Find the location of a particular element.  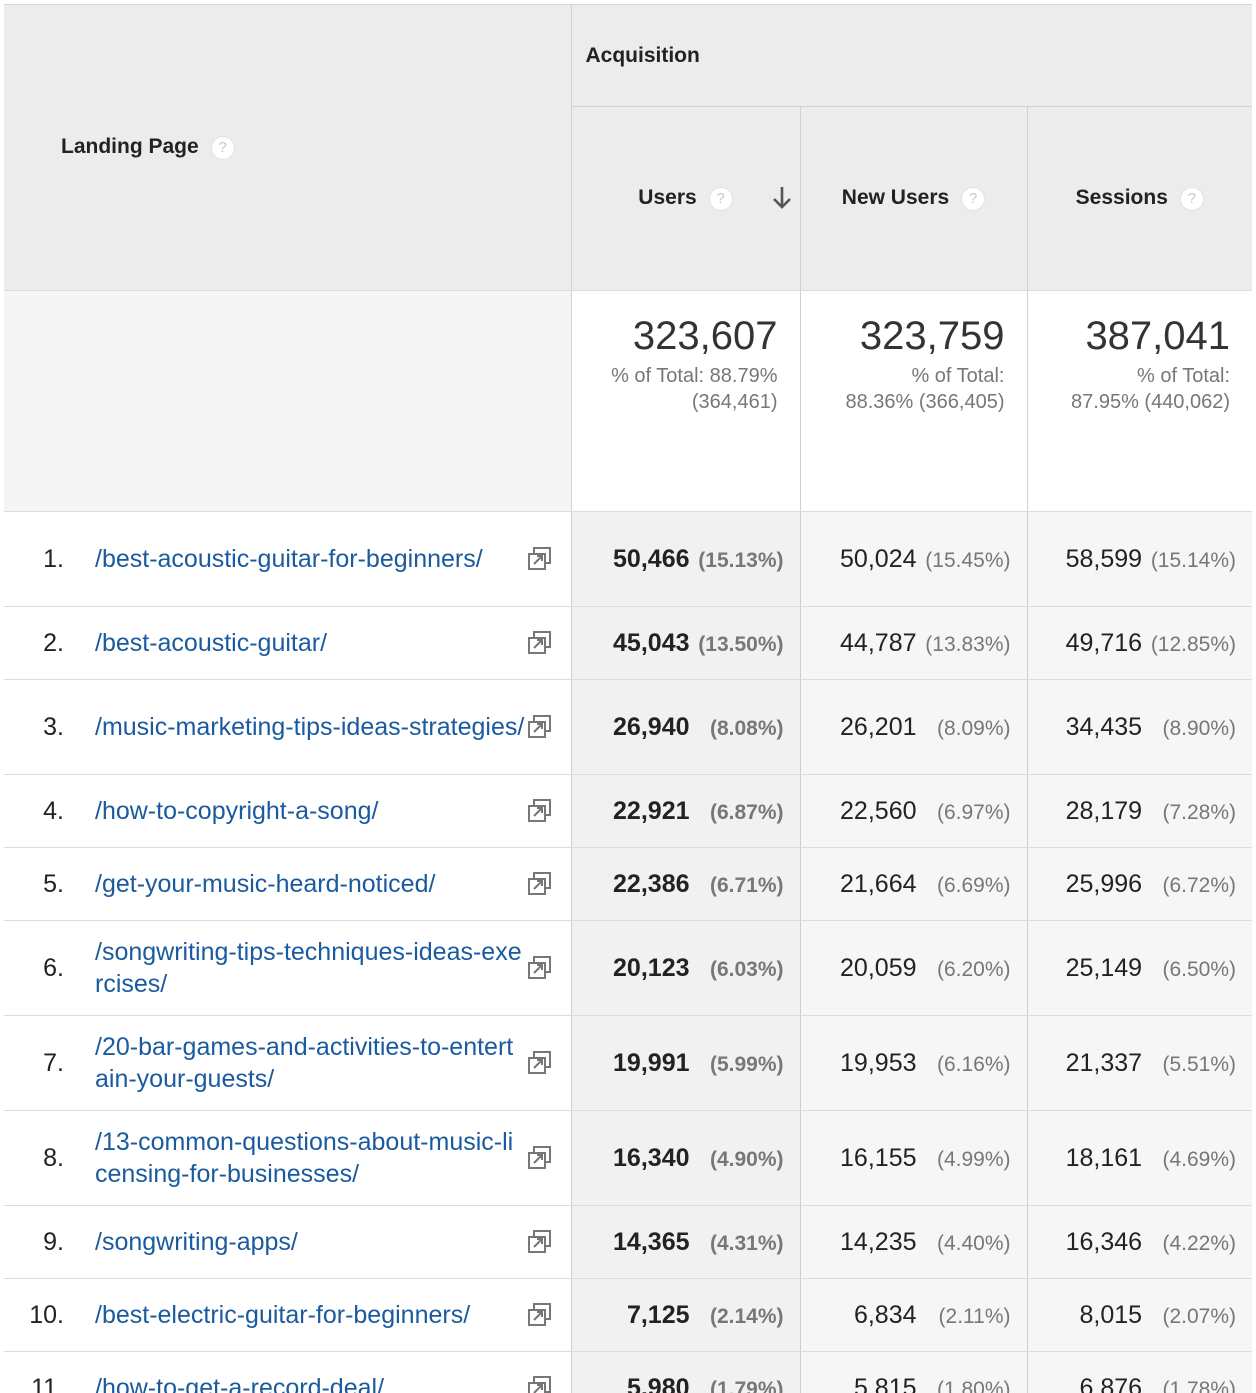

new-users-cell: 22,560(6.97%) is located at coordinates (913, 811).